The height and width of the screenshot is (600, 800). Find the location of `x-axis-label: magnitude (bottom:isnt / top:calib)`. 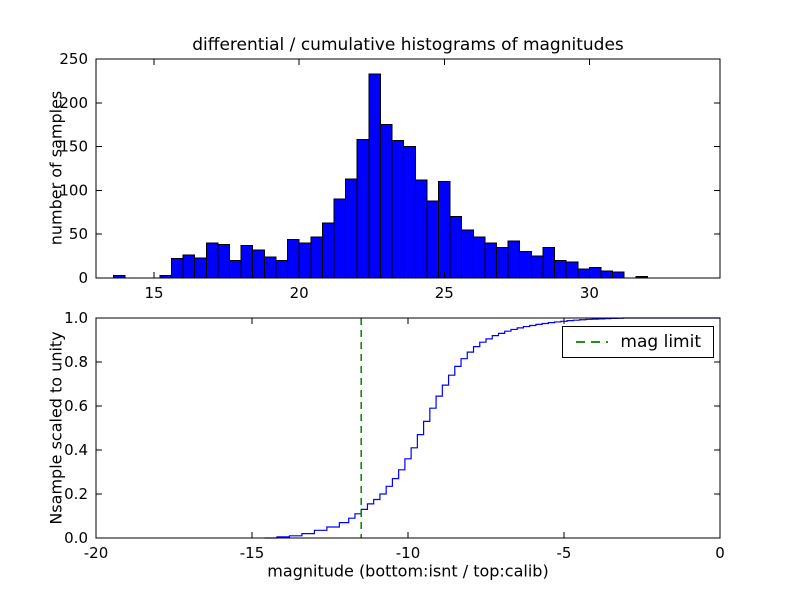

x-axis-label: magnitude (bottom:isnt / top:calib) is located at coordinates (408, 571).